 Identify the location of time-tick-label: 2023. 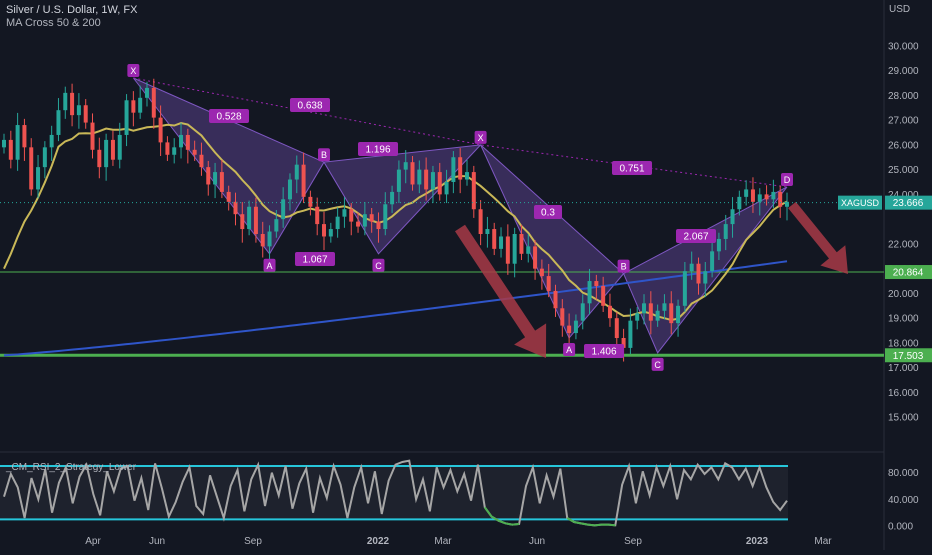
(757, 541).